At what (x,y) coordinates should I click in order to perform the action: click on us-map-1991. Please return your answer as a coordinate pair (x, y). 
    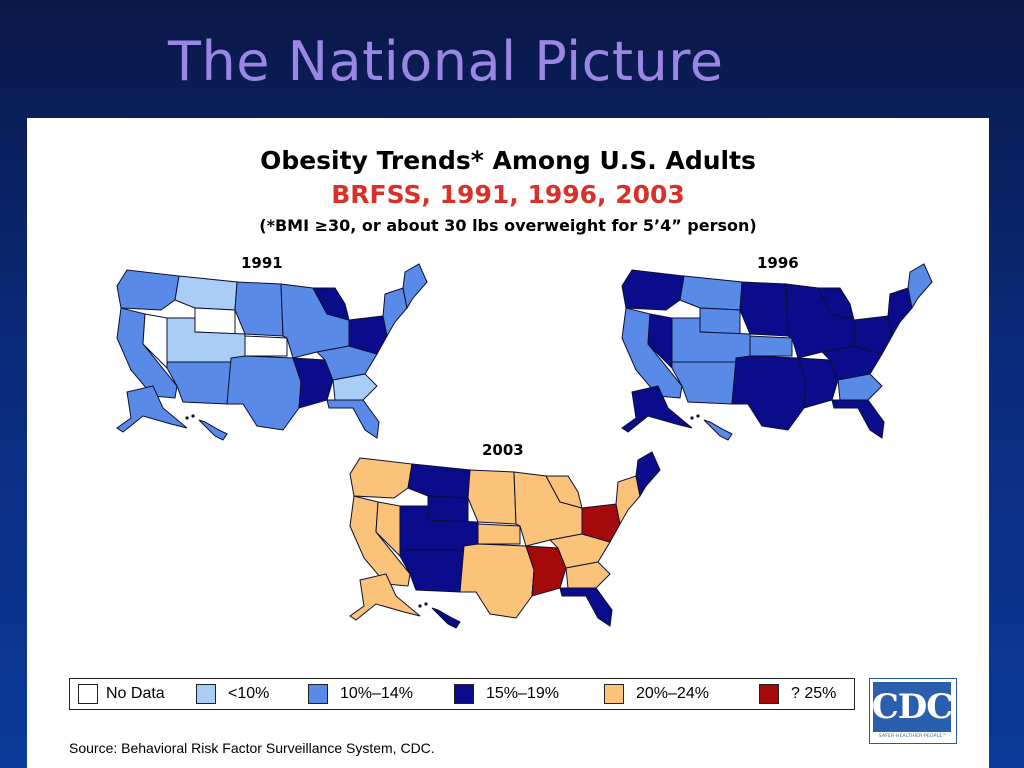
    Looking at the image, I should click on (259, 350).